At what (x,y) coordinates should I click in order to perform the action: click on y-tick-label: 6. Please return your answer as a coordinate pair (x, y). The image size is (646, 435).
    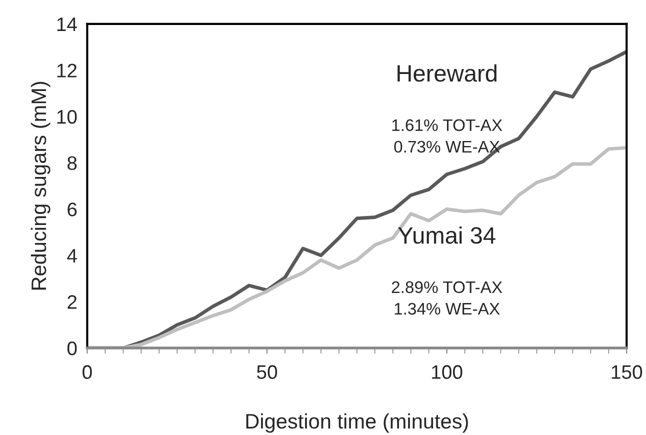
    Looking at the image, I should click on (72, 209).